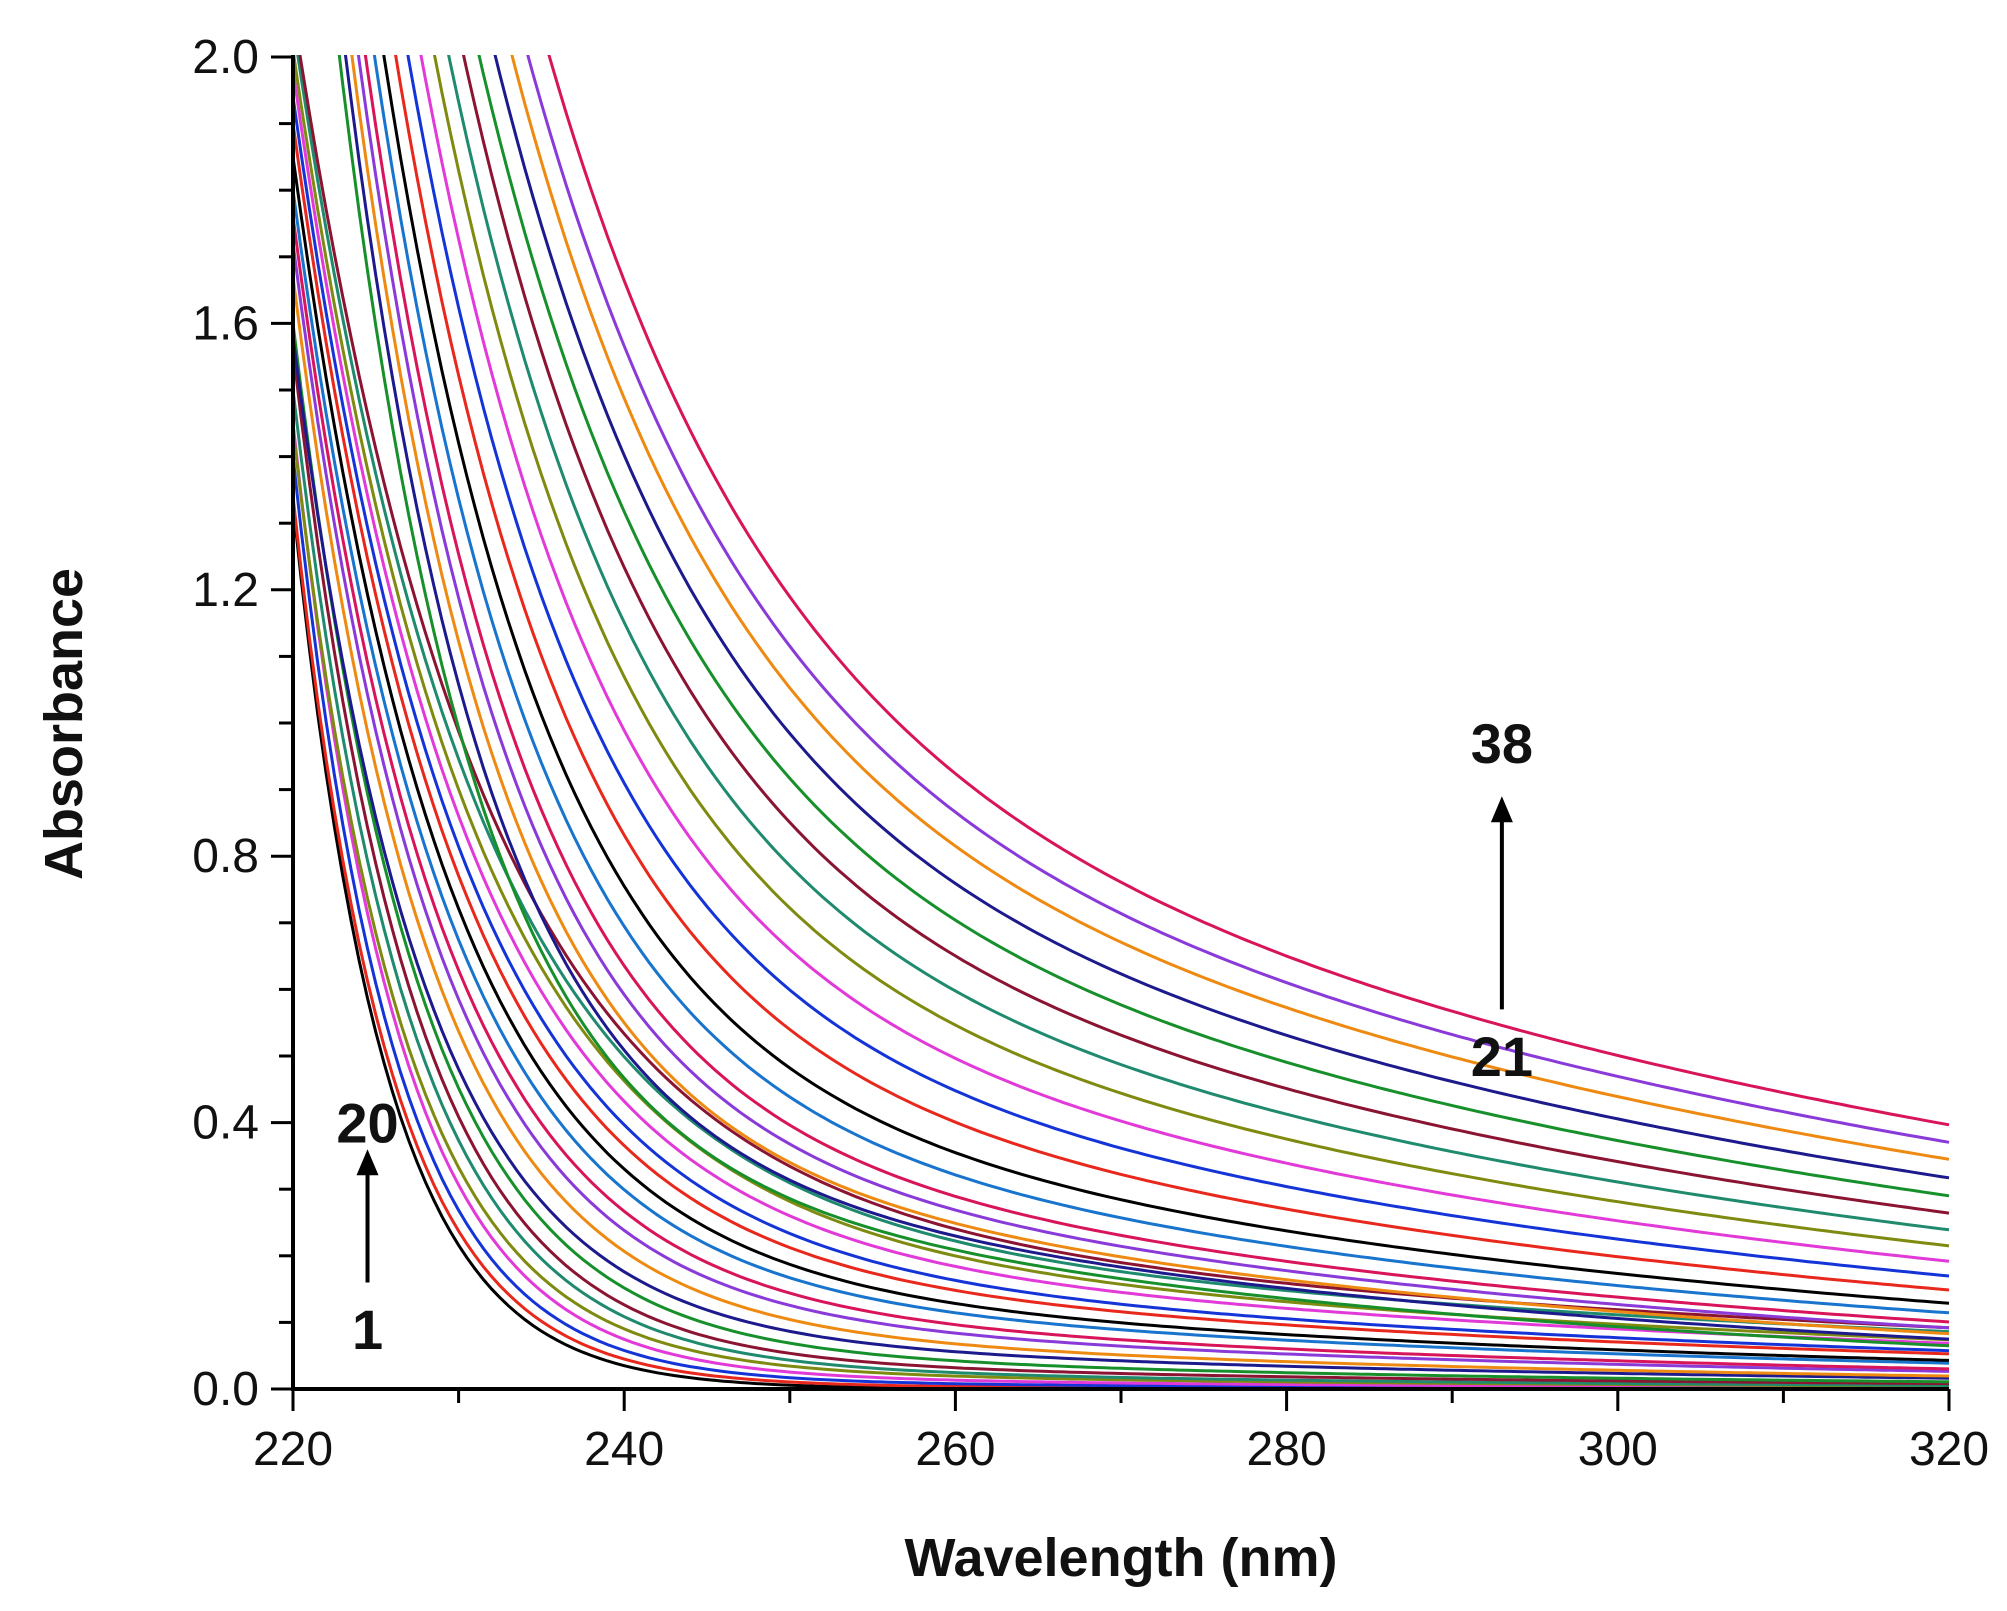 This screenshot has width=2007, height=1611. What do you see at coordinates (64, 724) in the screenshot?
I see `y-axis-title: Absorbance` at bounding box center [64, 724].